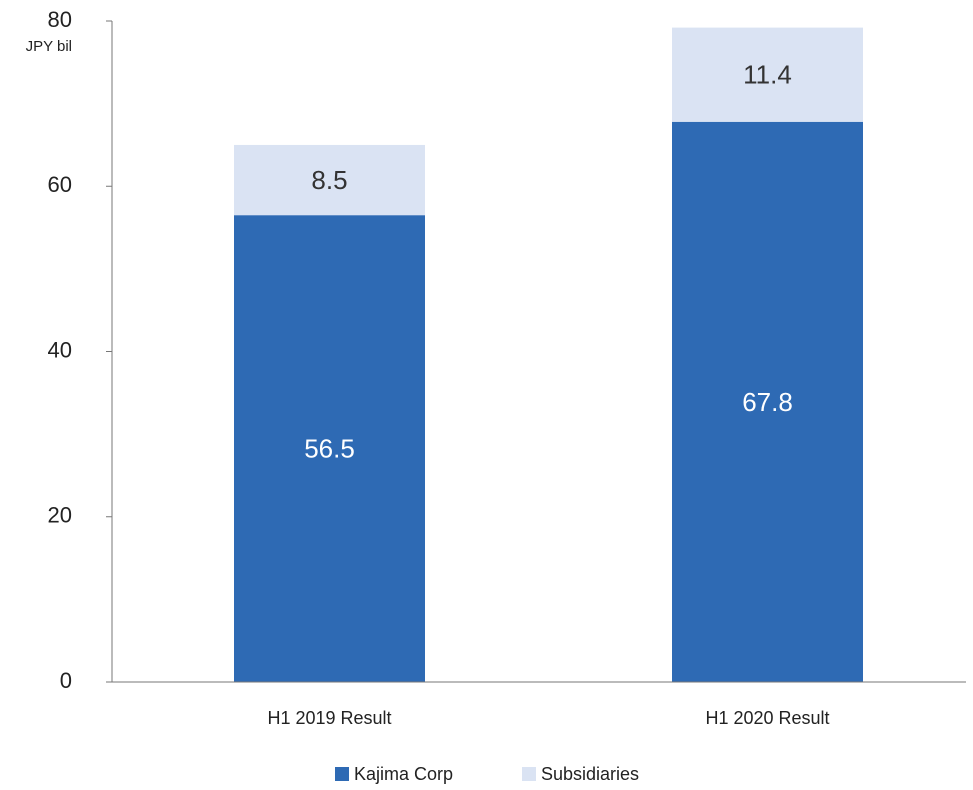  I want to click on y-tick-label: 80, so click(60, 19).